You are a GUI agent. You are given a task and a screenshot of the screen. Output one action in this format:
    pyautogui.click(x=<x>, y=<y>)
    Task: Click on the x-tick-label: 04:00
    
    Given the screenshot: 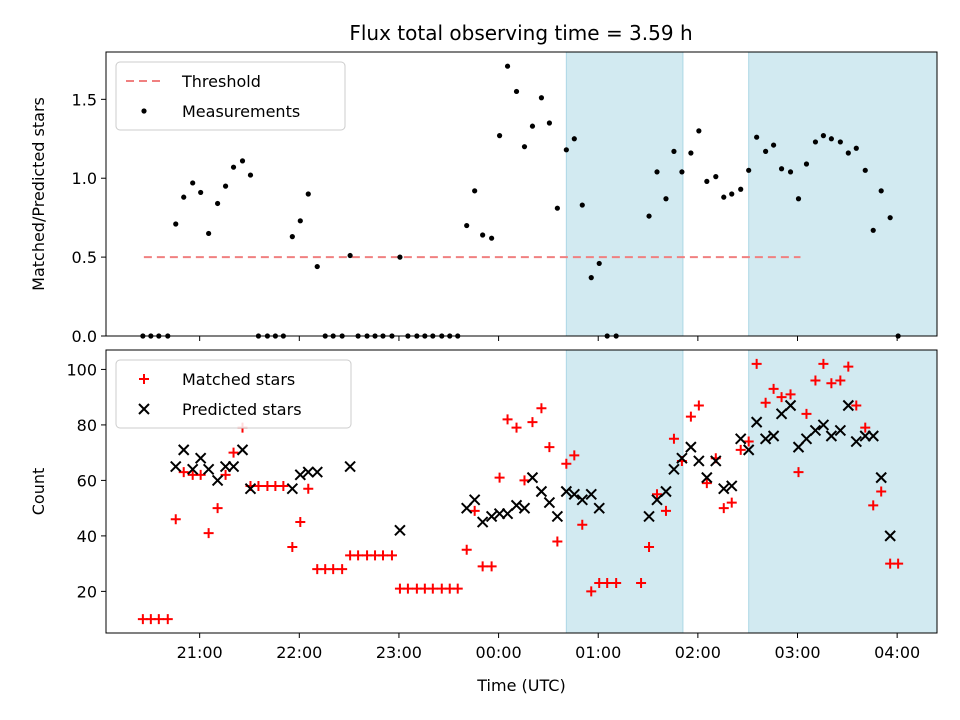 What is the action you would take?
    pyautogui.click(x=897, y=652)
    